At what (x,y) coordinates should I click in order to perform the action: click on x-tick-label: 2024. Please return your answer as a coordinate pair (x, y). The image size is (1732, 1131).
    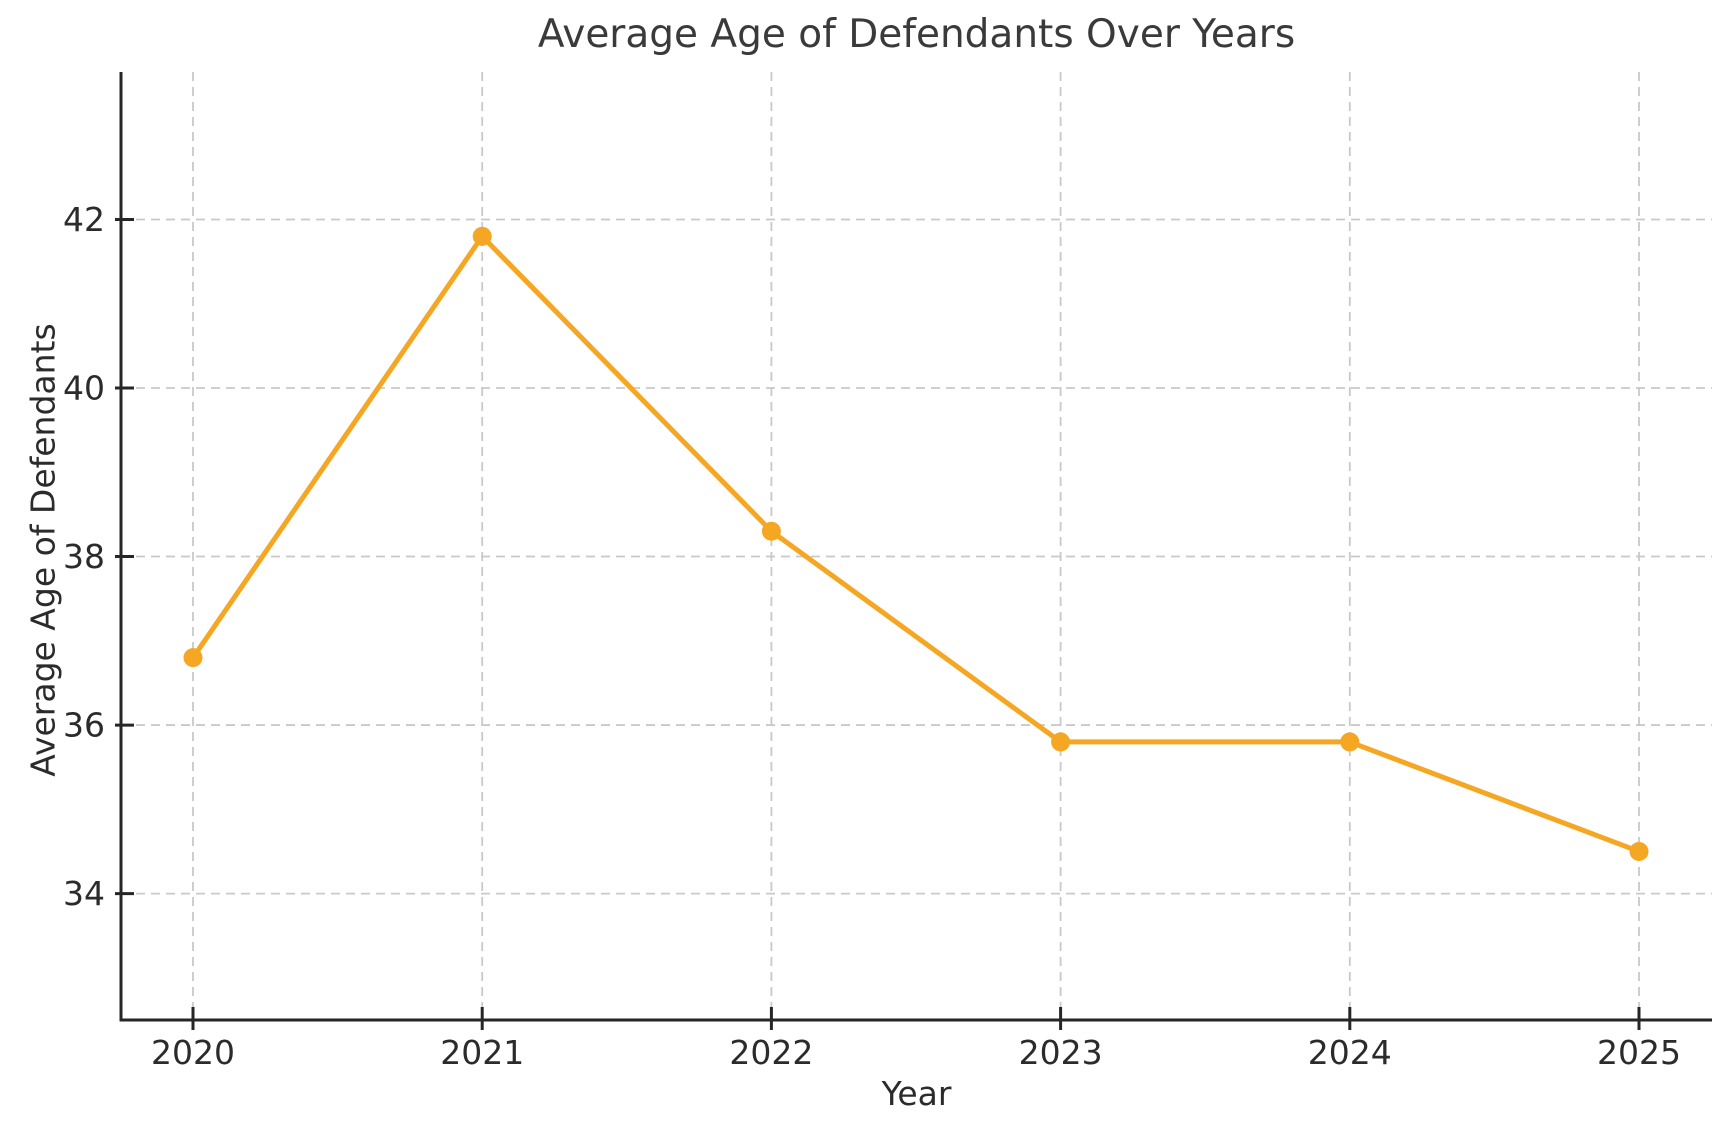
    Looking at the image, I should click on (1350, 1052).